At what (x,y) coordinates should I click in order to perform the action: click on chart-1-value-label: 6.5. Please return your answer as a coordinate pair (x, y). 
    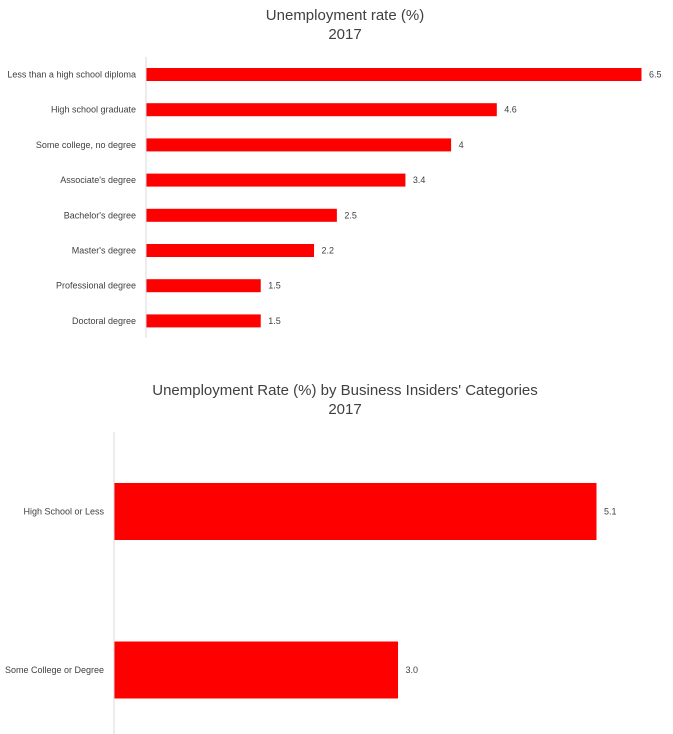
    Looking at the image, I should click on (655, 75).